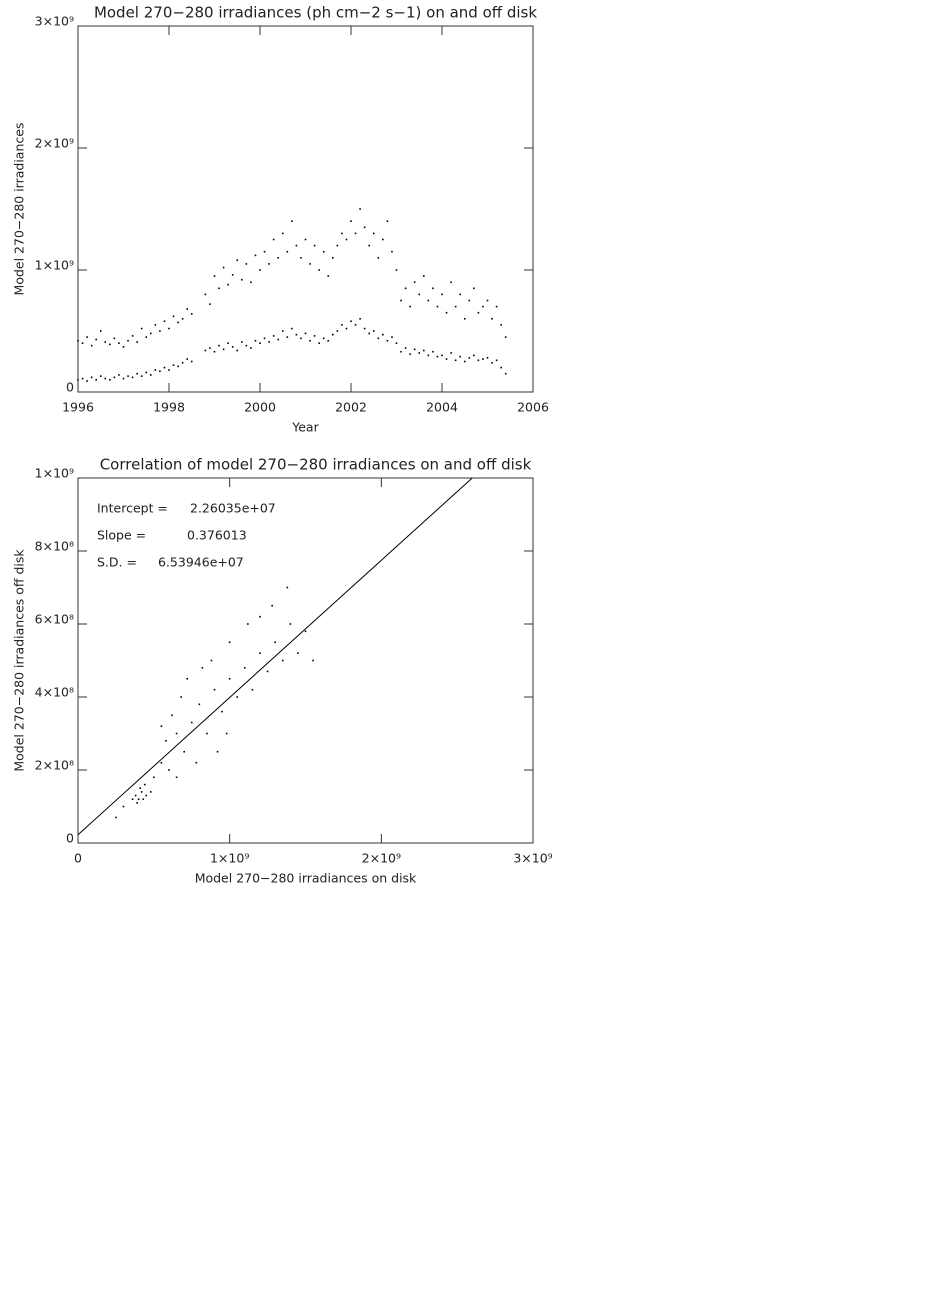 Image resolution: width=936 pixels, height=1296 pixels. I want to click on x-tick-label: 0, so click(78, 858).